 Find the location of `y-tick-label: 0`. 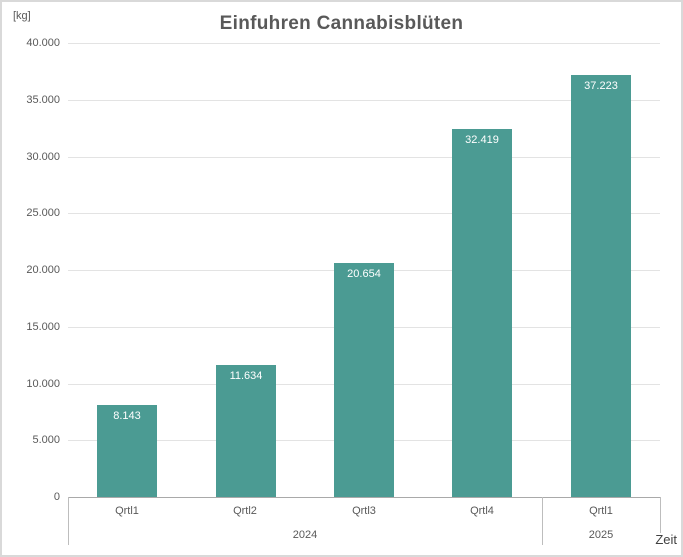

y-tick-label: 0 is located at coordinates (56, 497).